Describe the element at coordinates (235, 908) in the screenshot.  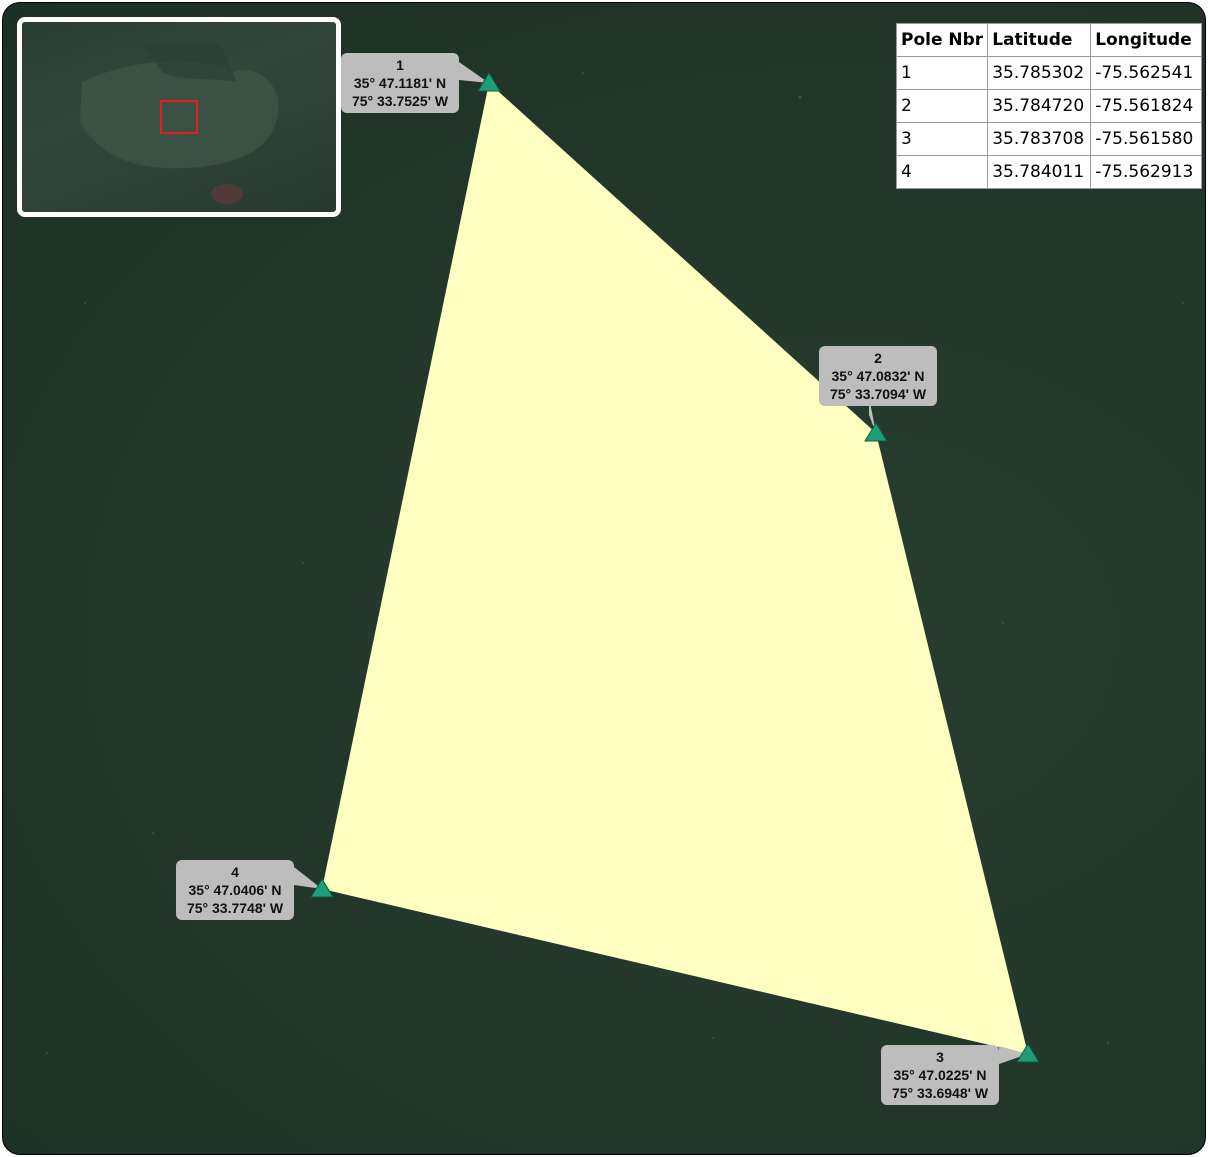
I see `pole-longitude-label: 75° 33.7748' W` at that location.